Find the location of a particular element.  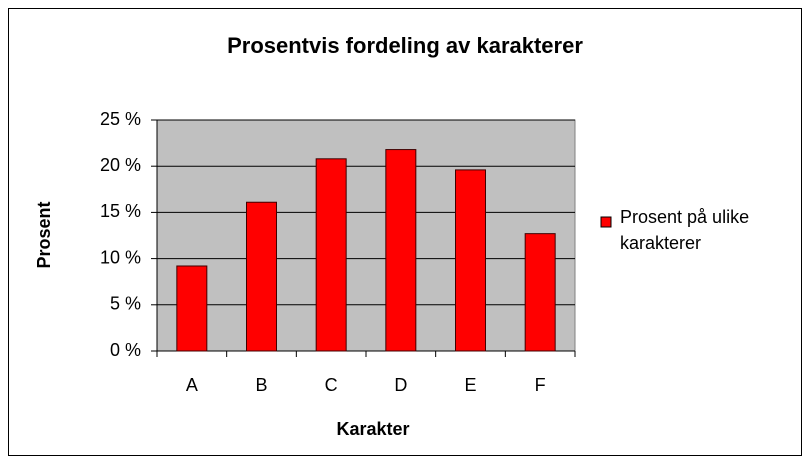

x-tick-label: B is located at coordinates (261, 385).